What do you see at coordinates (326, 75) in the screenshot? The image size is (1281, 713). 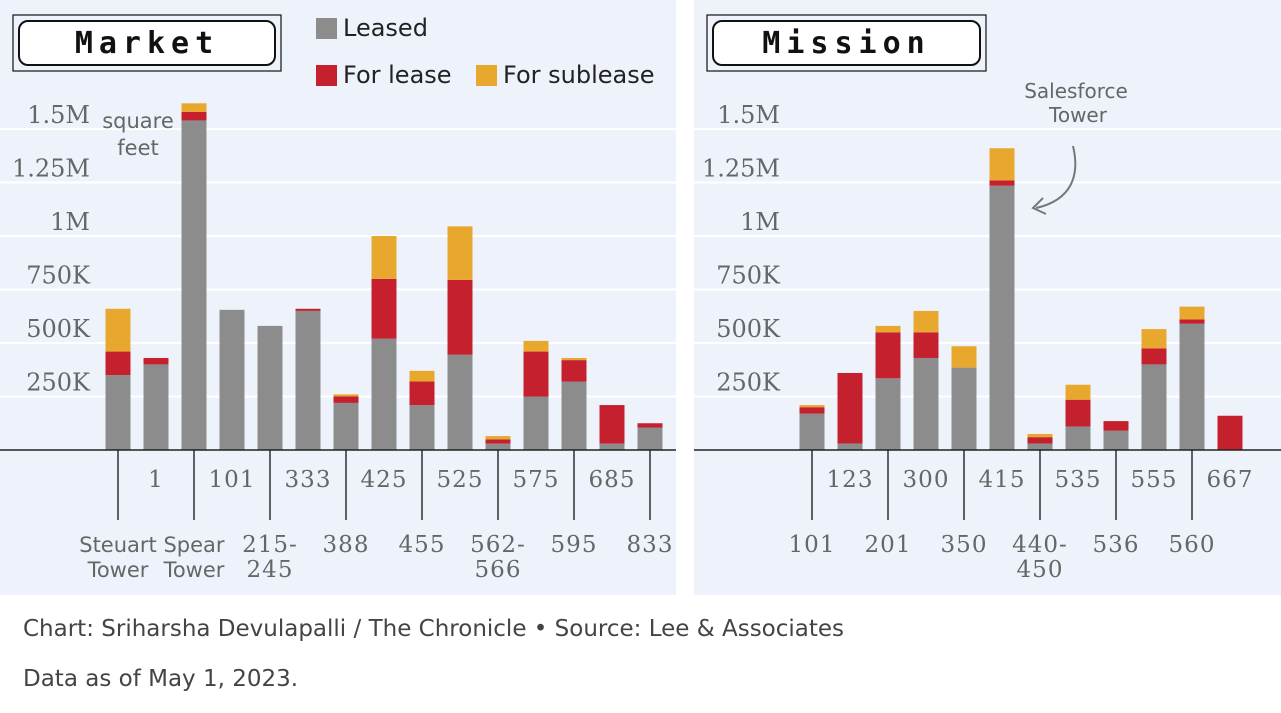 I see `legend-swatch-for-lease` at bounding box center [326, 75].